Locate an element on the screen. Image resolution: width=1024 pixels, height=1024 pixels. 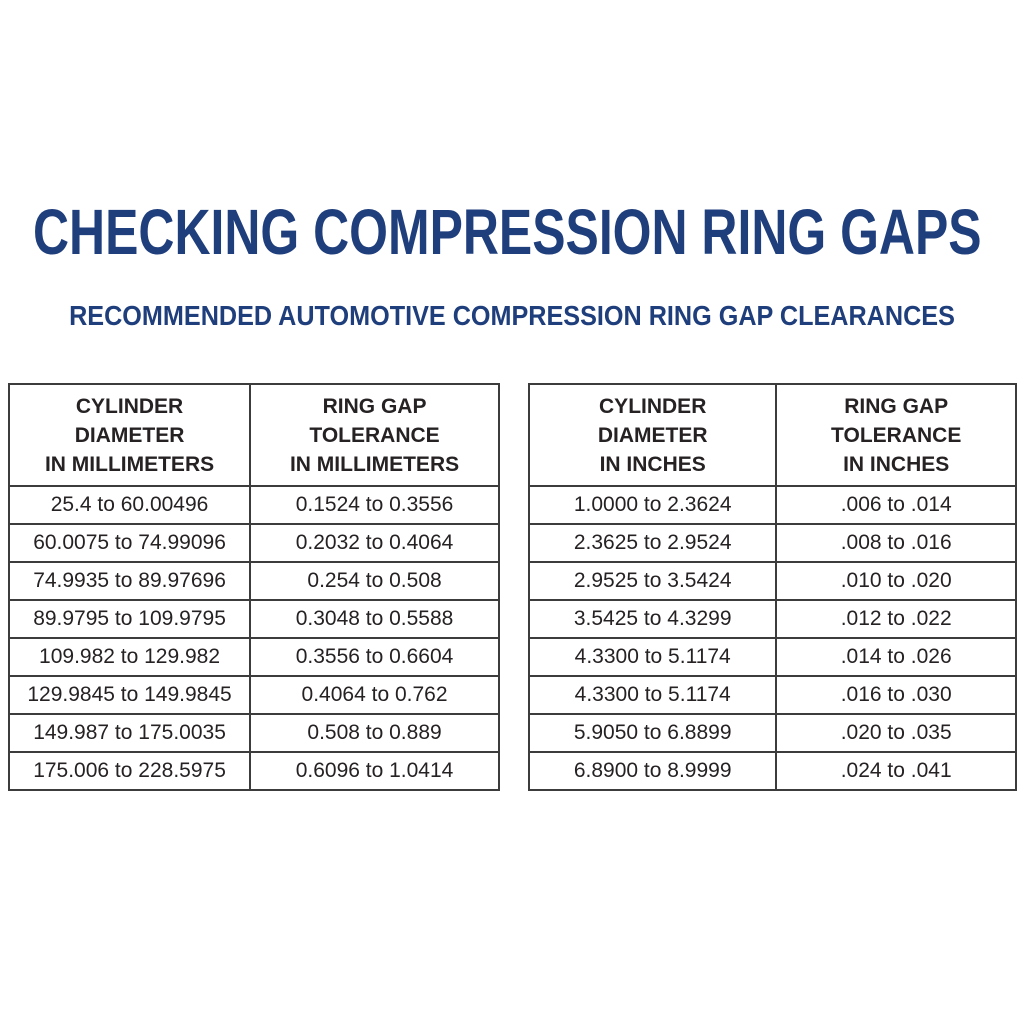
table-cell: 0.6096 to 1.0414 is located at coordinates (374, 771).